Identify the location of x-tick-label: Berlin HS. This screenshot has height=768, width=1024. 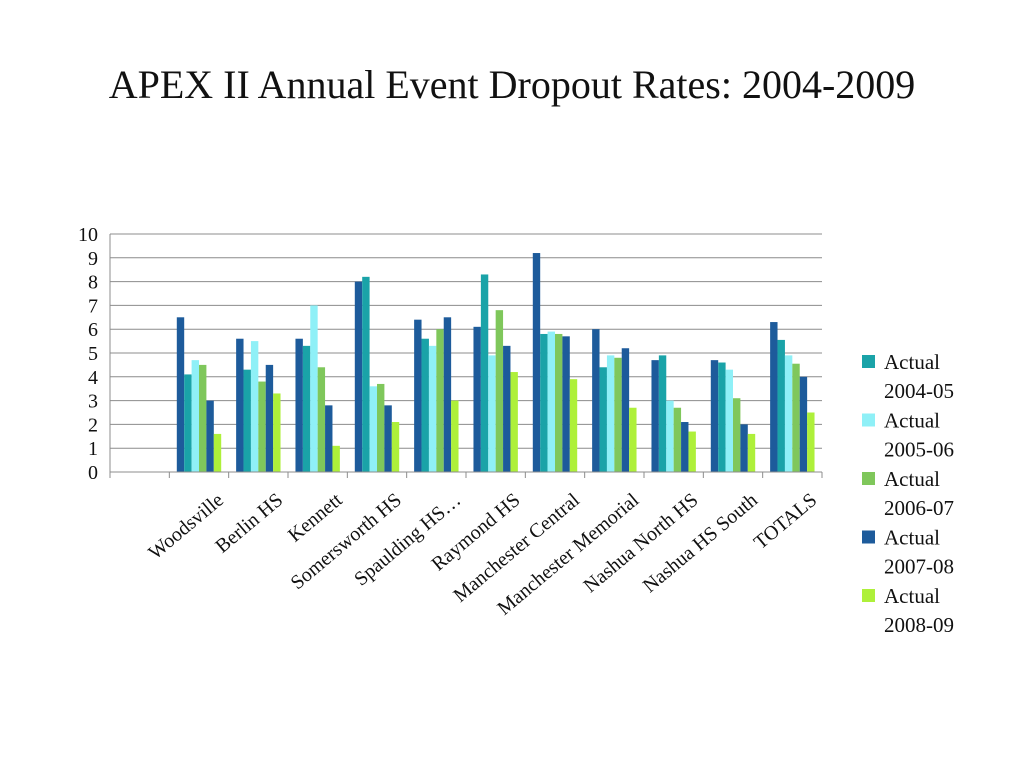
(249, 523).